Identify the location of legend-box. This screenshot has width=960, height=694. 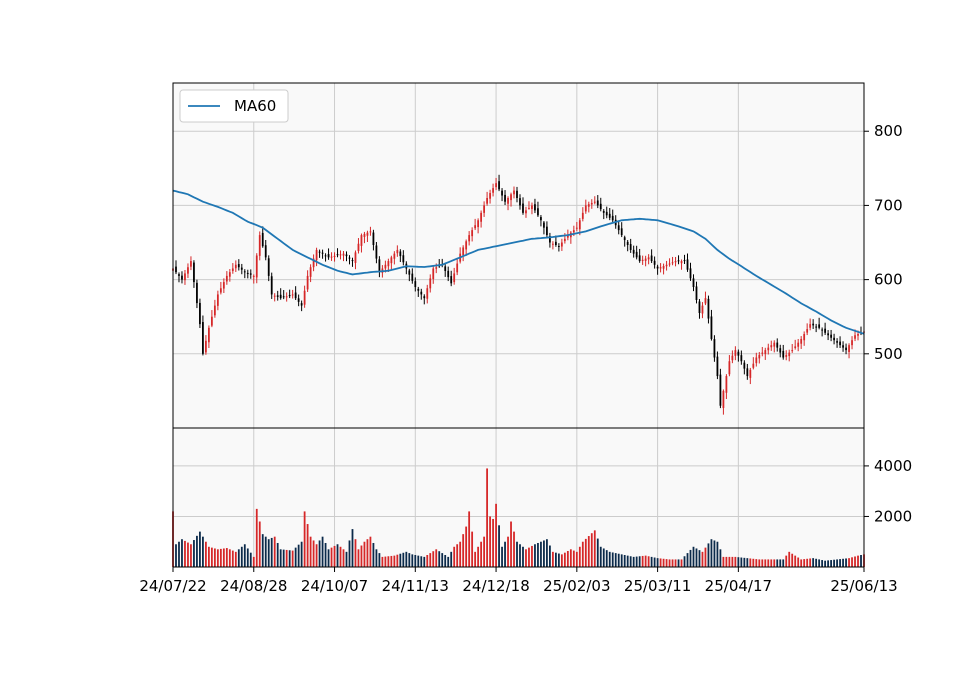
(234, 106).